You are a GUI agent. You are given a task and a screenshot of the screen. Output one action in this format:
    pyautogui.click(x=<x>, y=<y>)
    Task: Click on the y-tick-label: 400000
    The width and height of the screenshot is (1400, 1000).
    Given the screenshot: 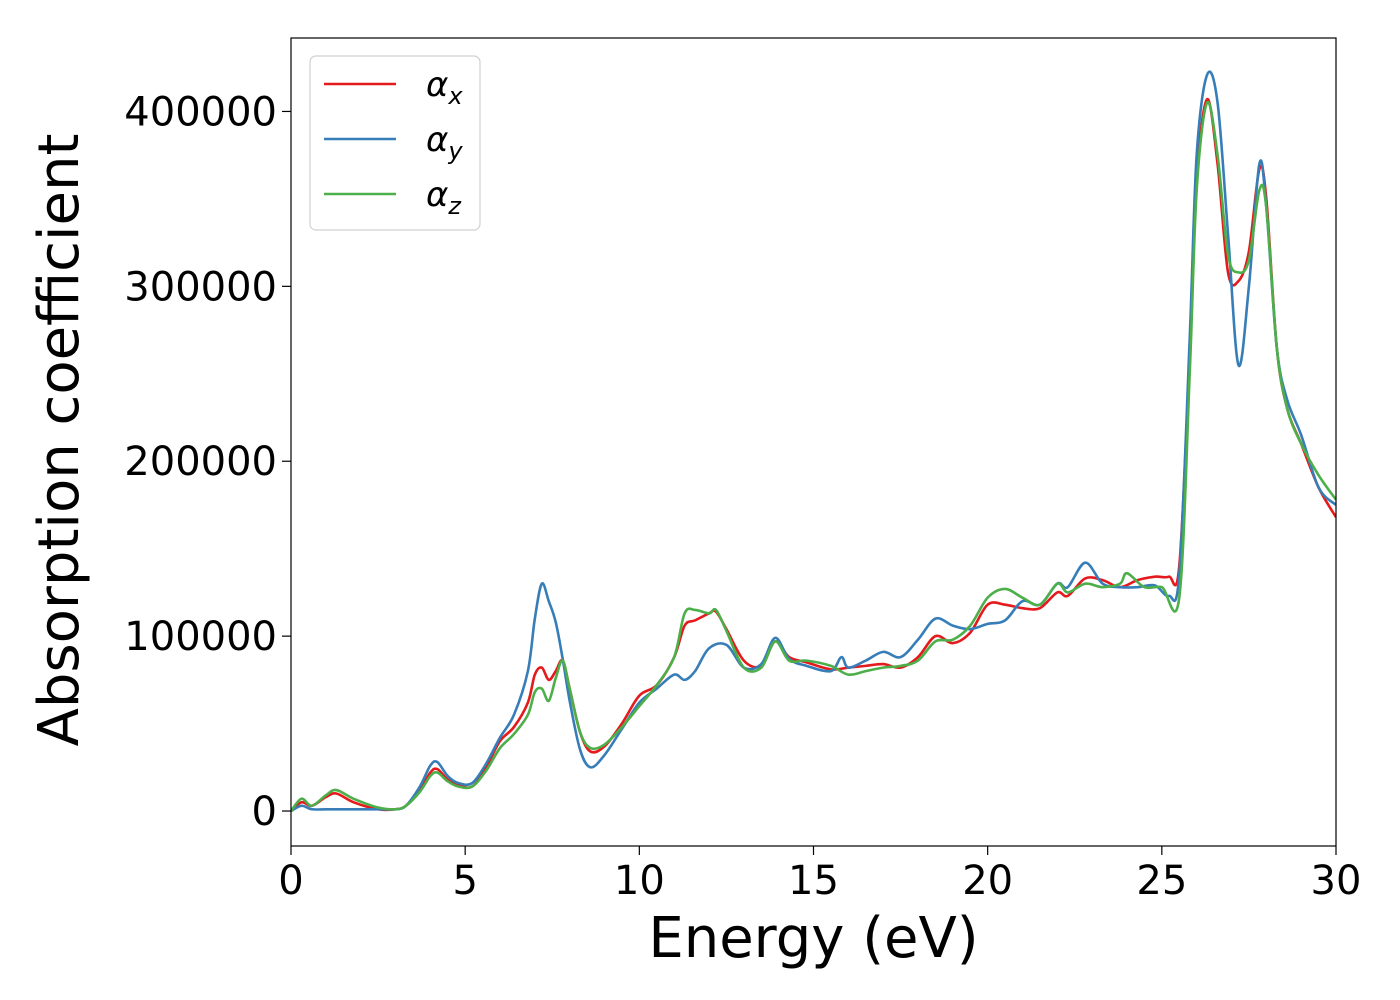 What is the action you would take?
    pyautogui.click(x=200, y=112)
    